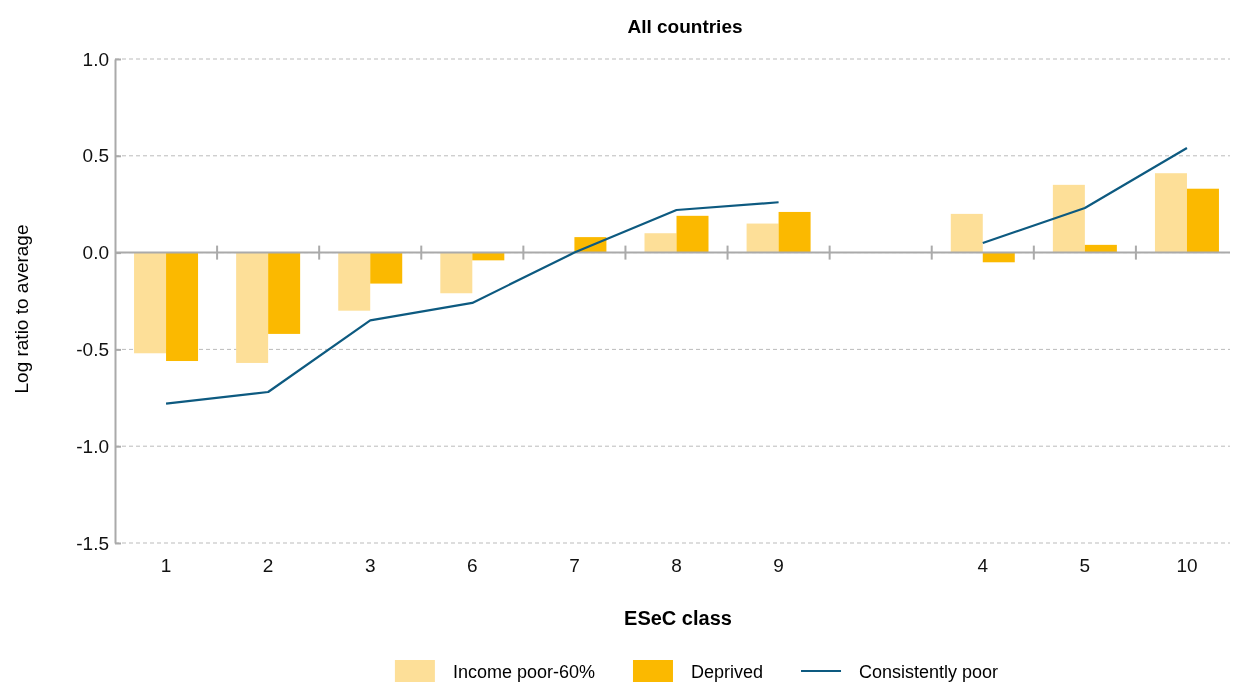 This screenshot has height=695, width=1238. What do you see at coordinates (95, 156) in the screenshot?
I see `y-tick-label: 0.5` at bounding box center [95, 156].